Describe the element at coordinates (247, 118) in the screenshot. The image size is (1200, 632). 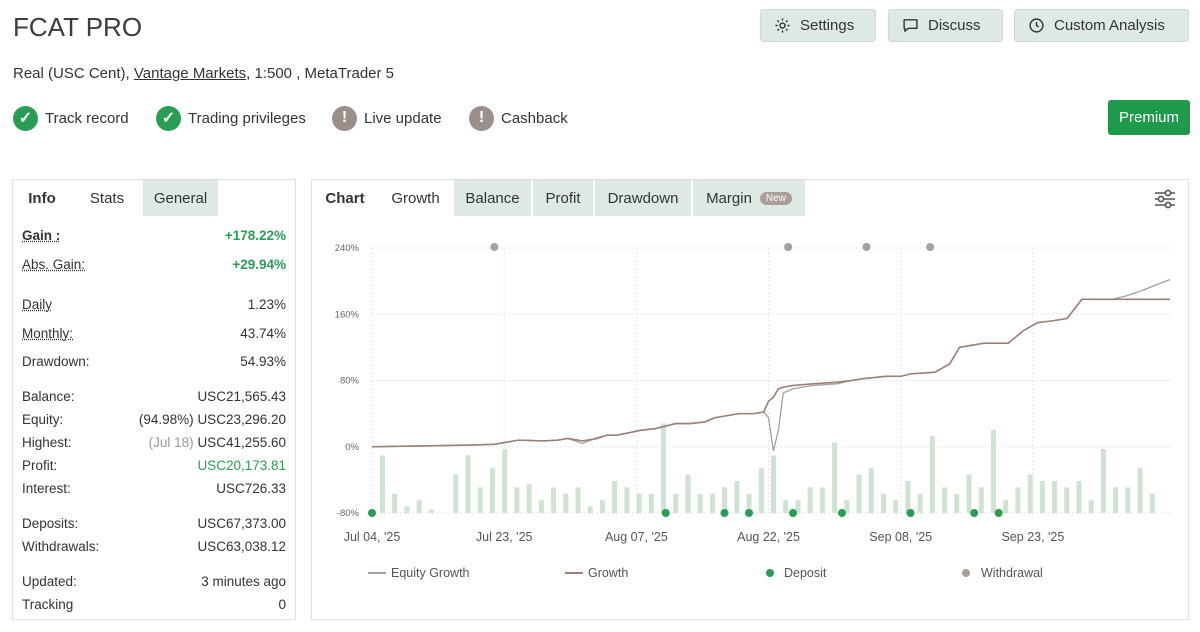
I see `badge-label: Trading privileges` at that location.